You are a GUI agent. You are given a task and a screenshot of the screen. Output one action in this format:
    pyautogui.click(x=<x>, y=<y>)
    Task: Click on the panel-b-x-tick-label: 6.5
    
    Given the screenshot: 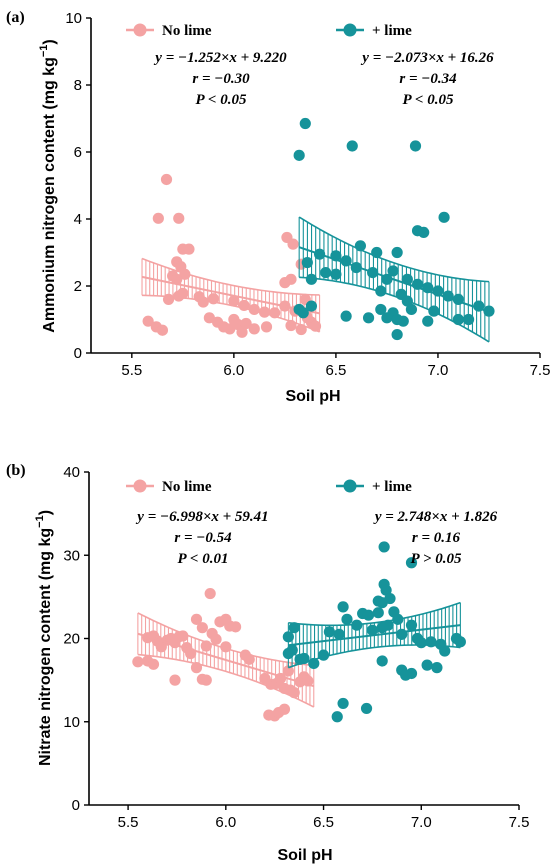 What is the action you would take?
    pyautogui.click(x=323, y=822)
    